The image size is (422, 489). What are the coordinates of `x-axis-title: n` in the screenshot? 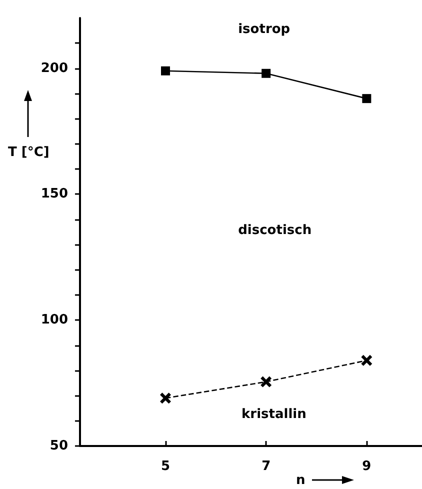 It's located at (301, 480).